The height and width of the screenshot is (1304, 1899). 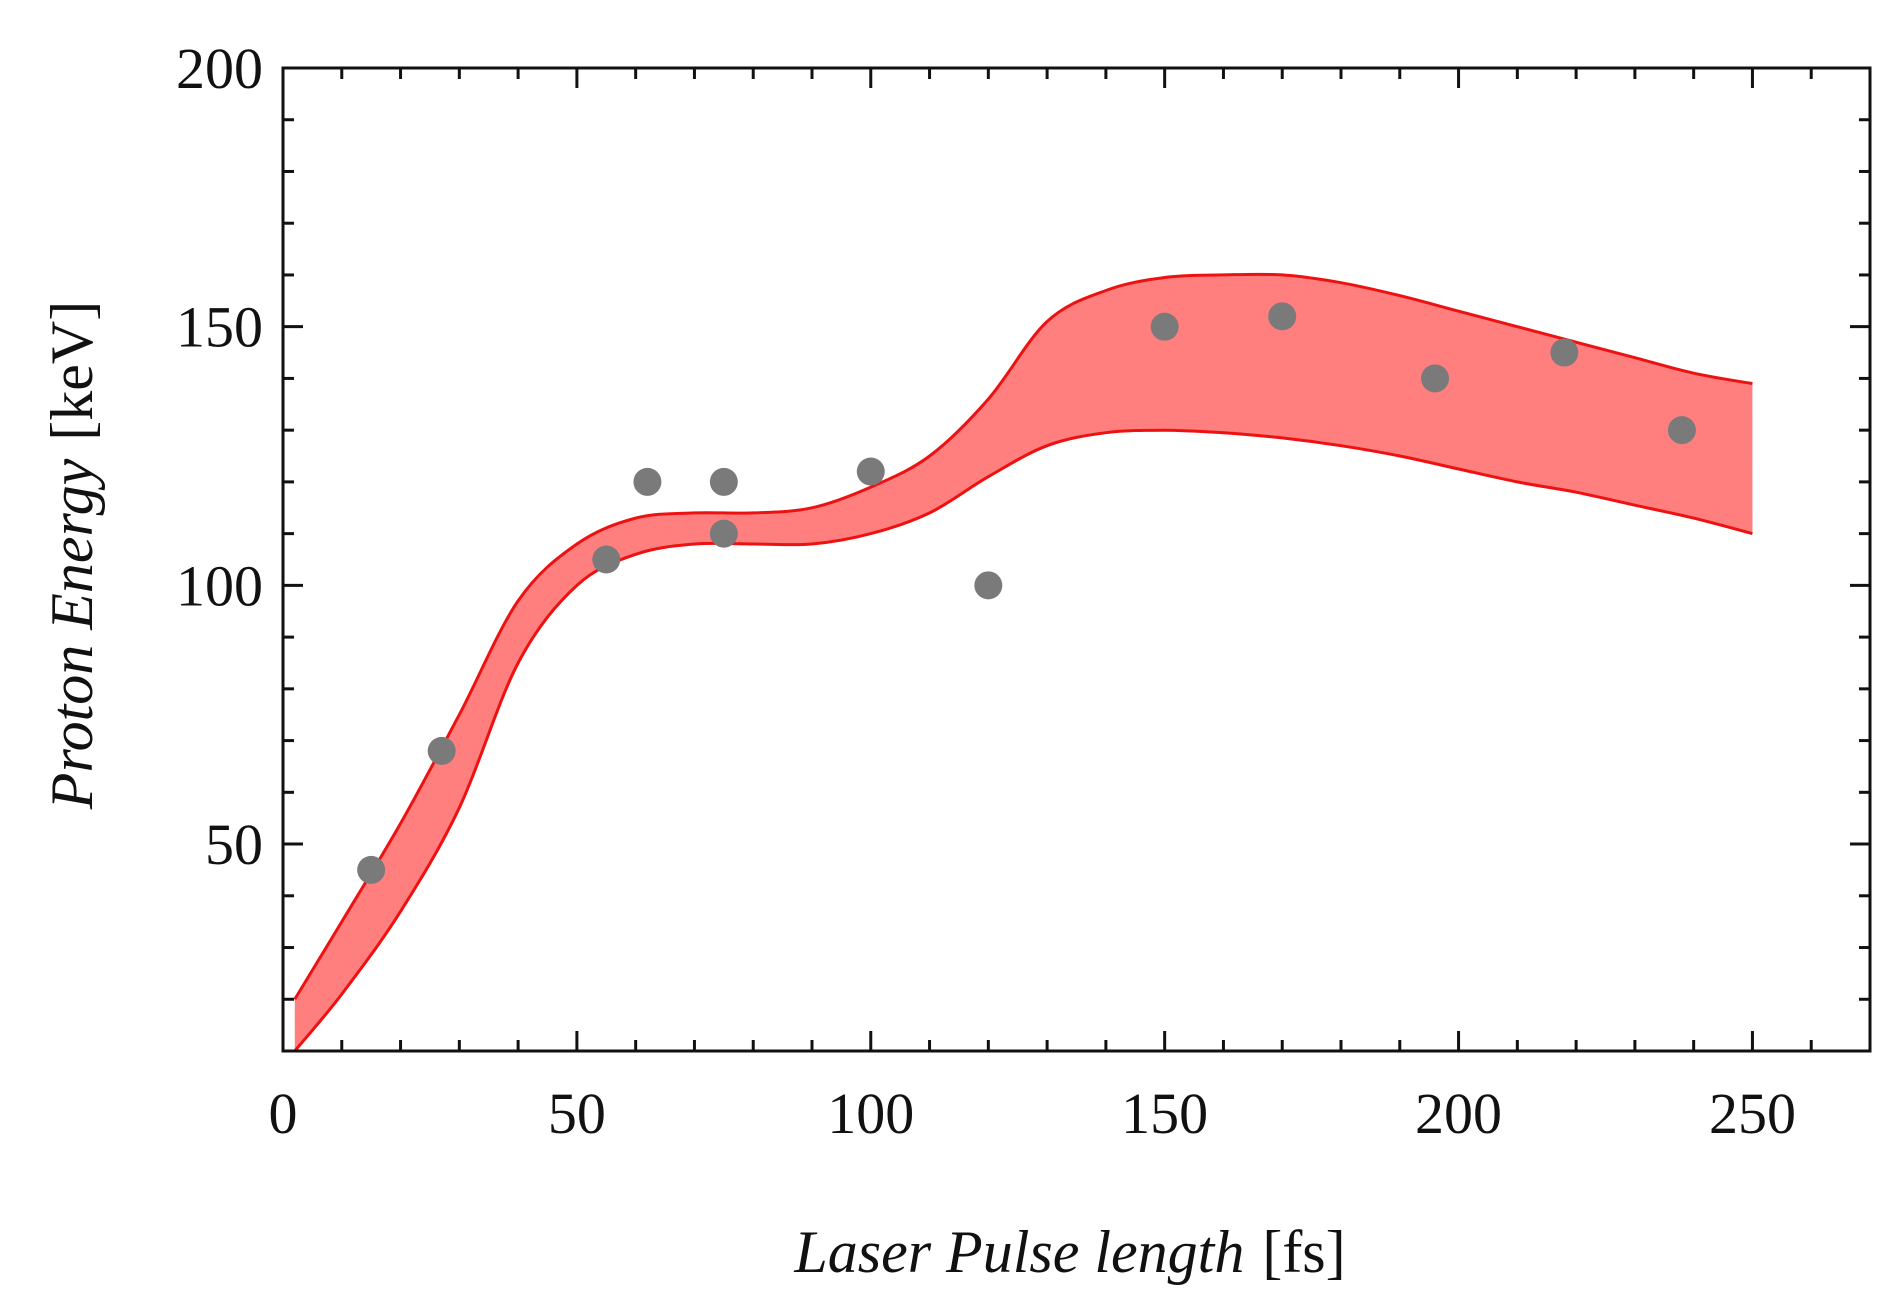 I want to click on x-tick-label: 250, so click(x=1752, y=1113).